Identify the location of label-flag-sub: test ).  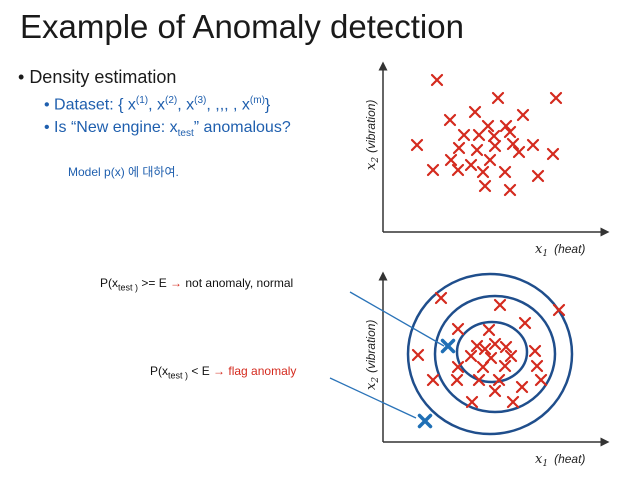
(178, 375).